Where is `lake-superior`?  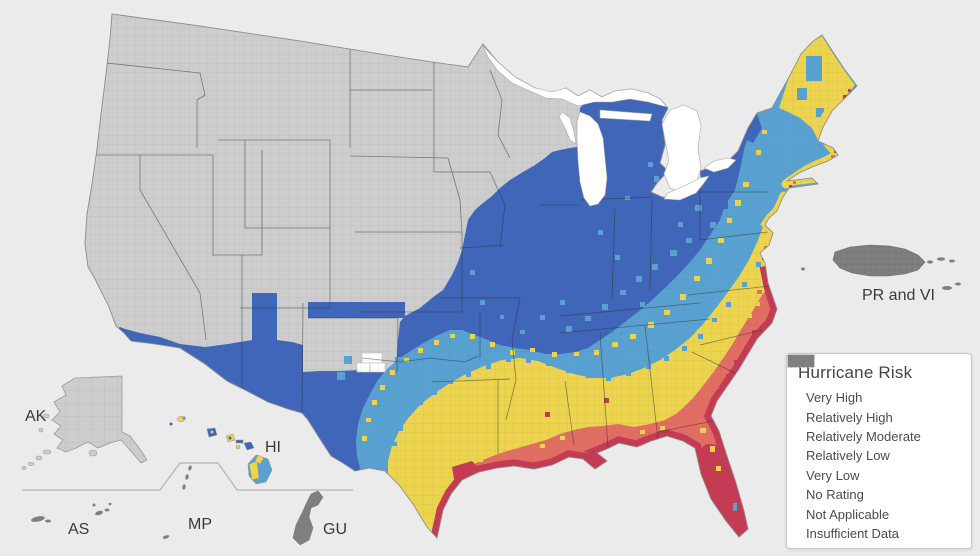 lake-superior is located at coordinates (575, 76).